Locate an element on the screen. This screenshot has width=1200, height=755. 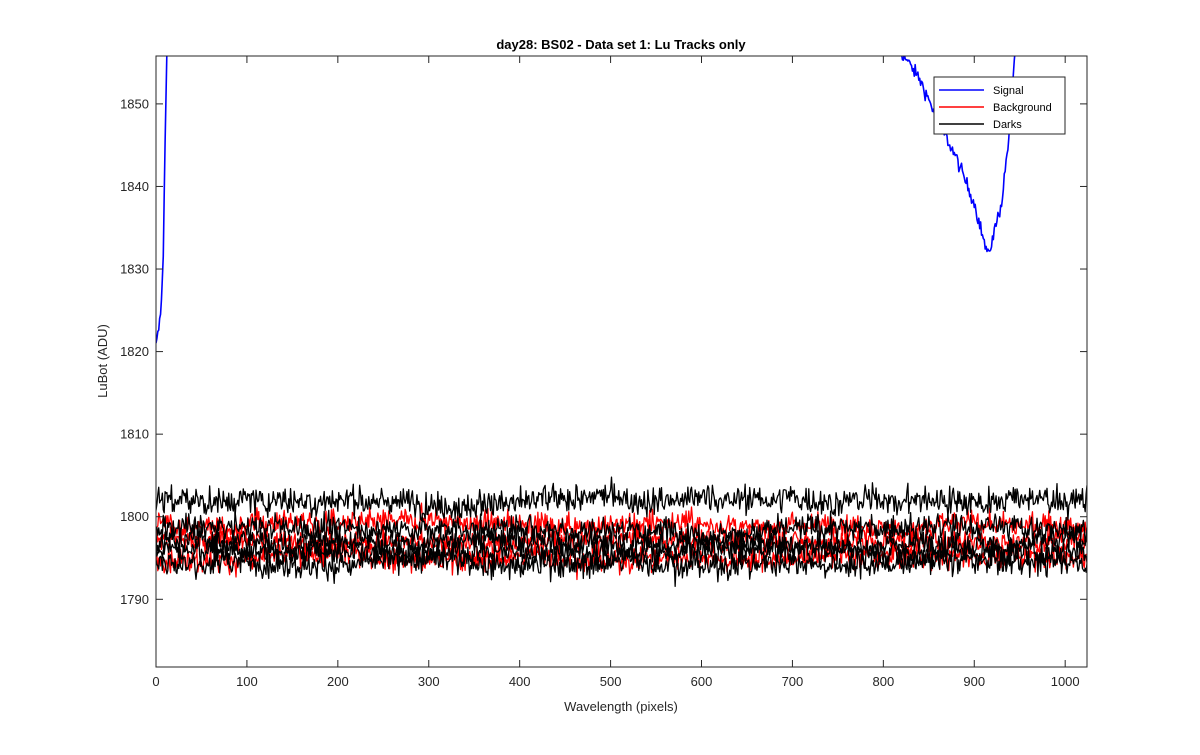
y-tick-label: 1820 is located at coordinates (134, 351).